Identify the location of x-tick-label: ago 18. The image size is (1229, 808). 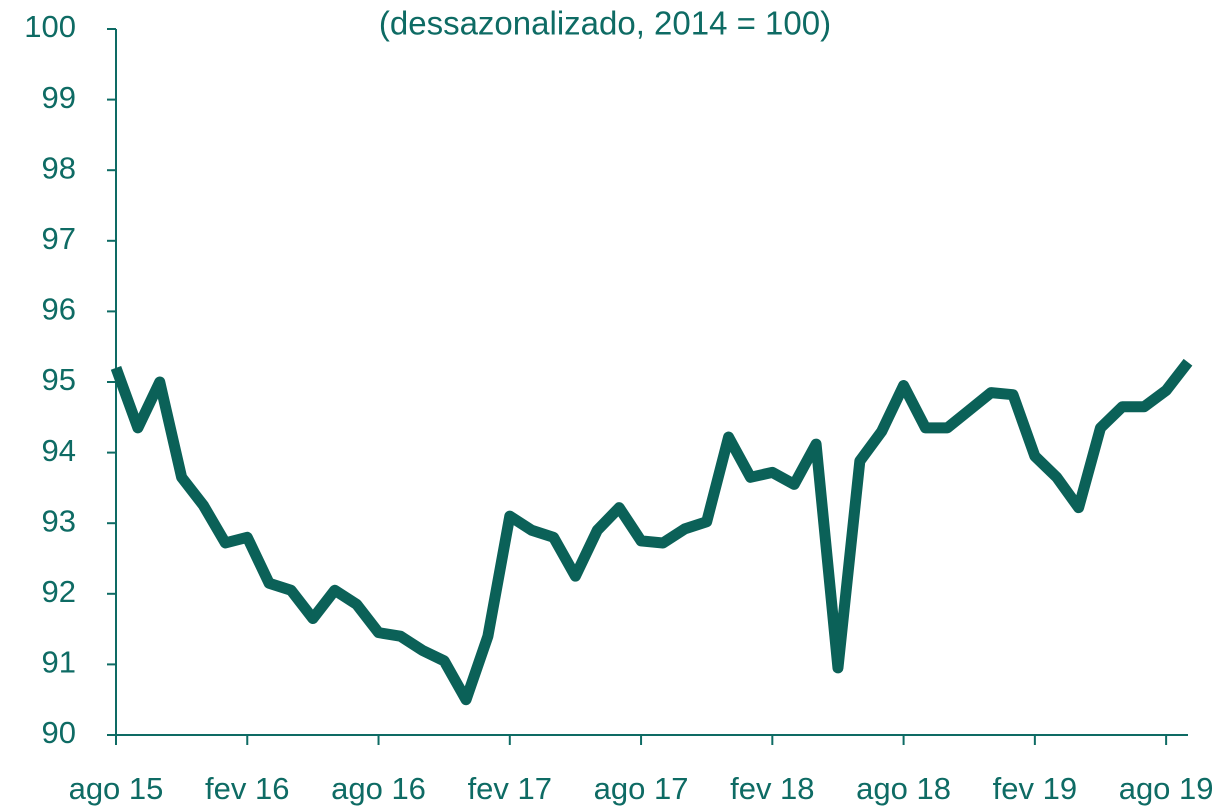
(903, 788).